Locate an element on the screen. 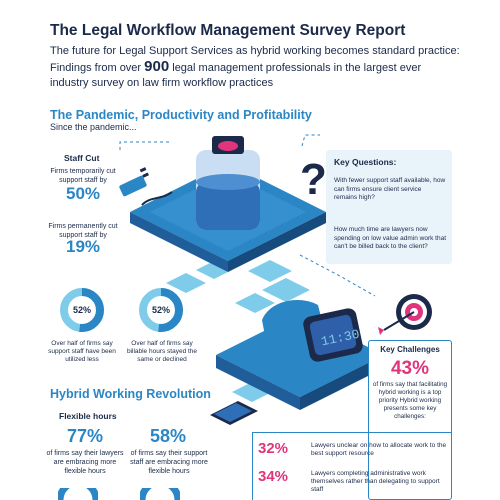  jar-icon is located at coordinates (228, 183).